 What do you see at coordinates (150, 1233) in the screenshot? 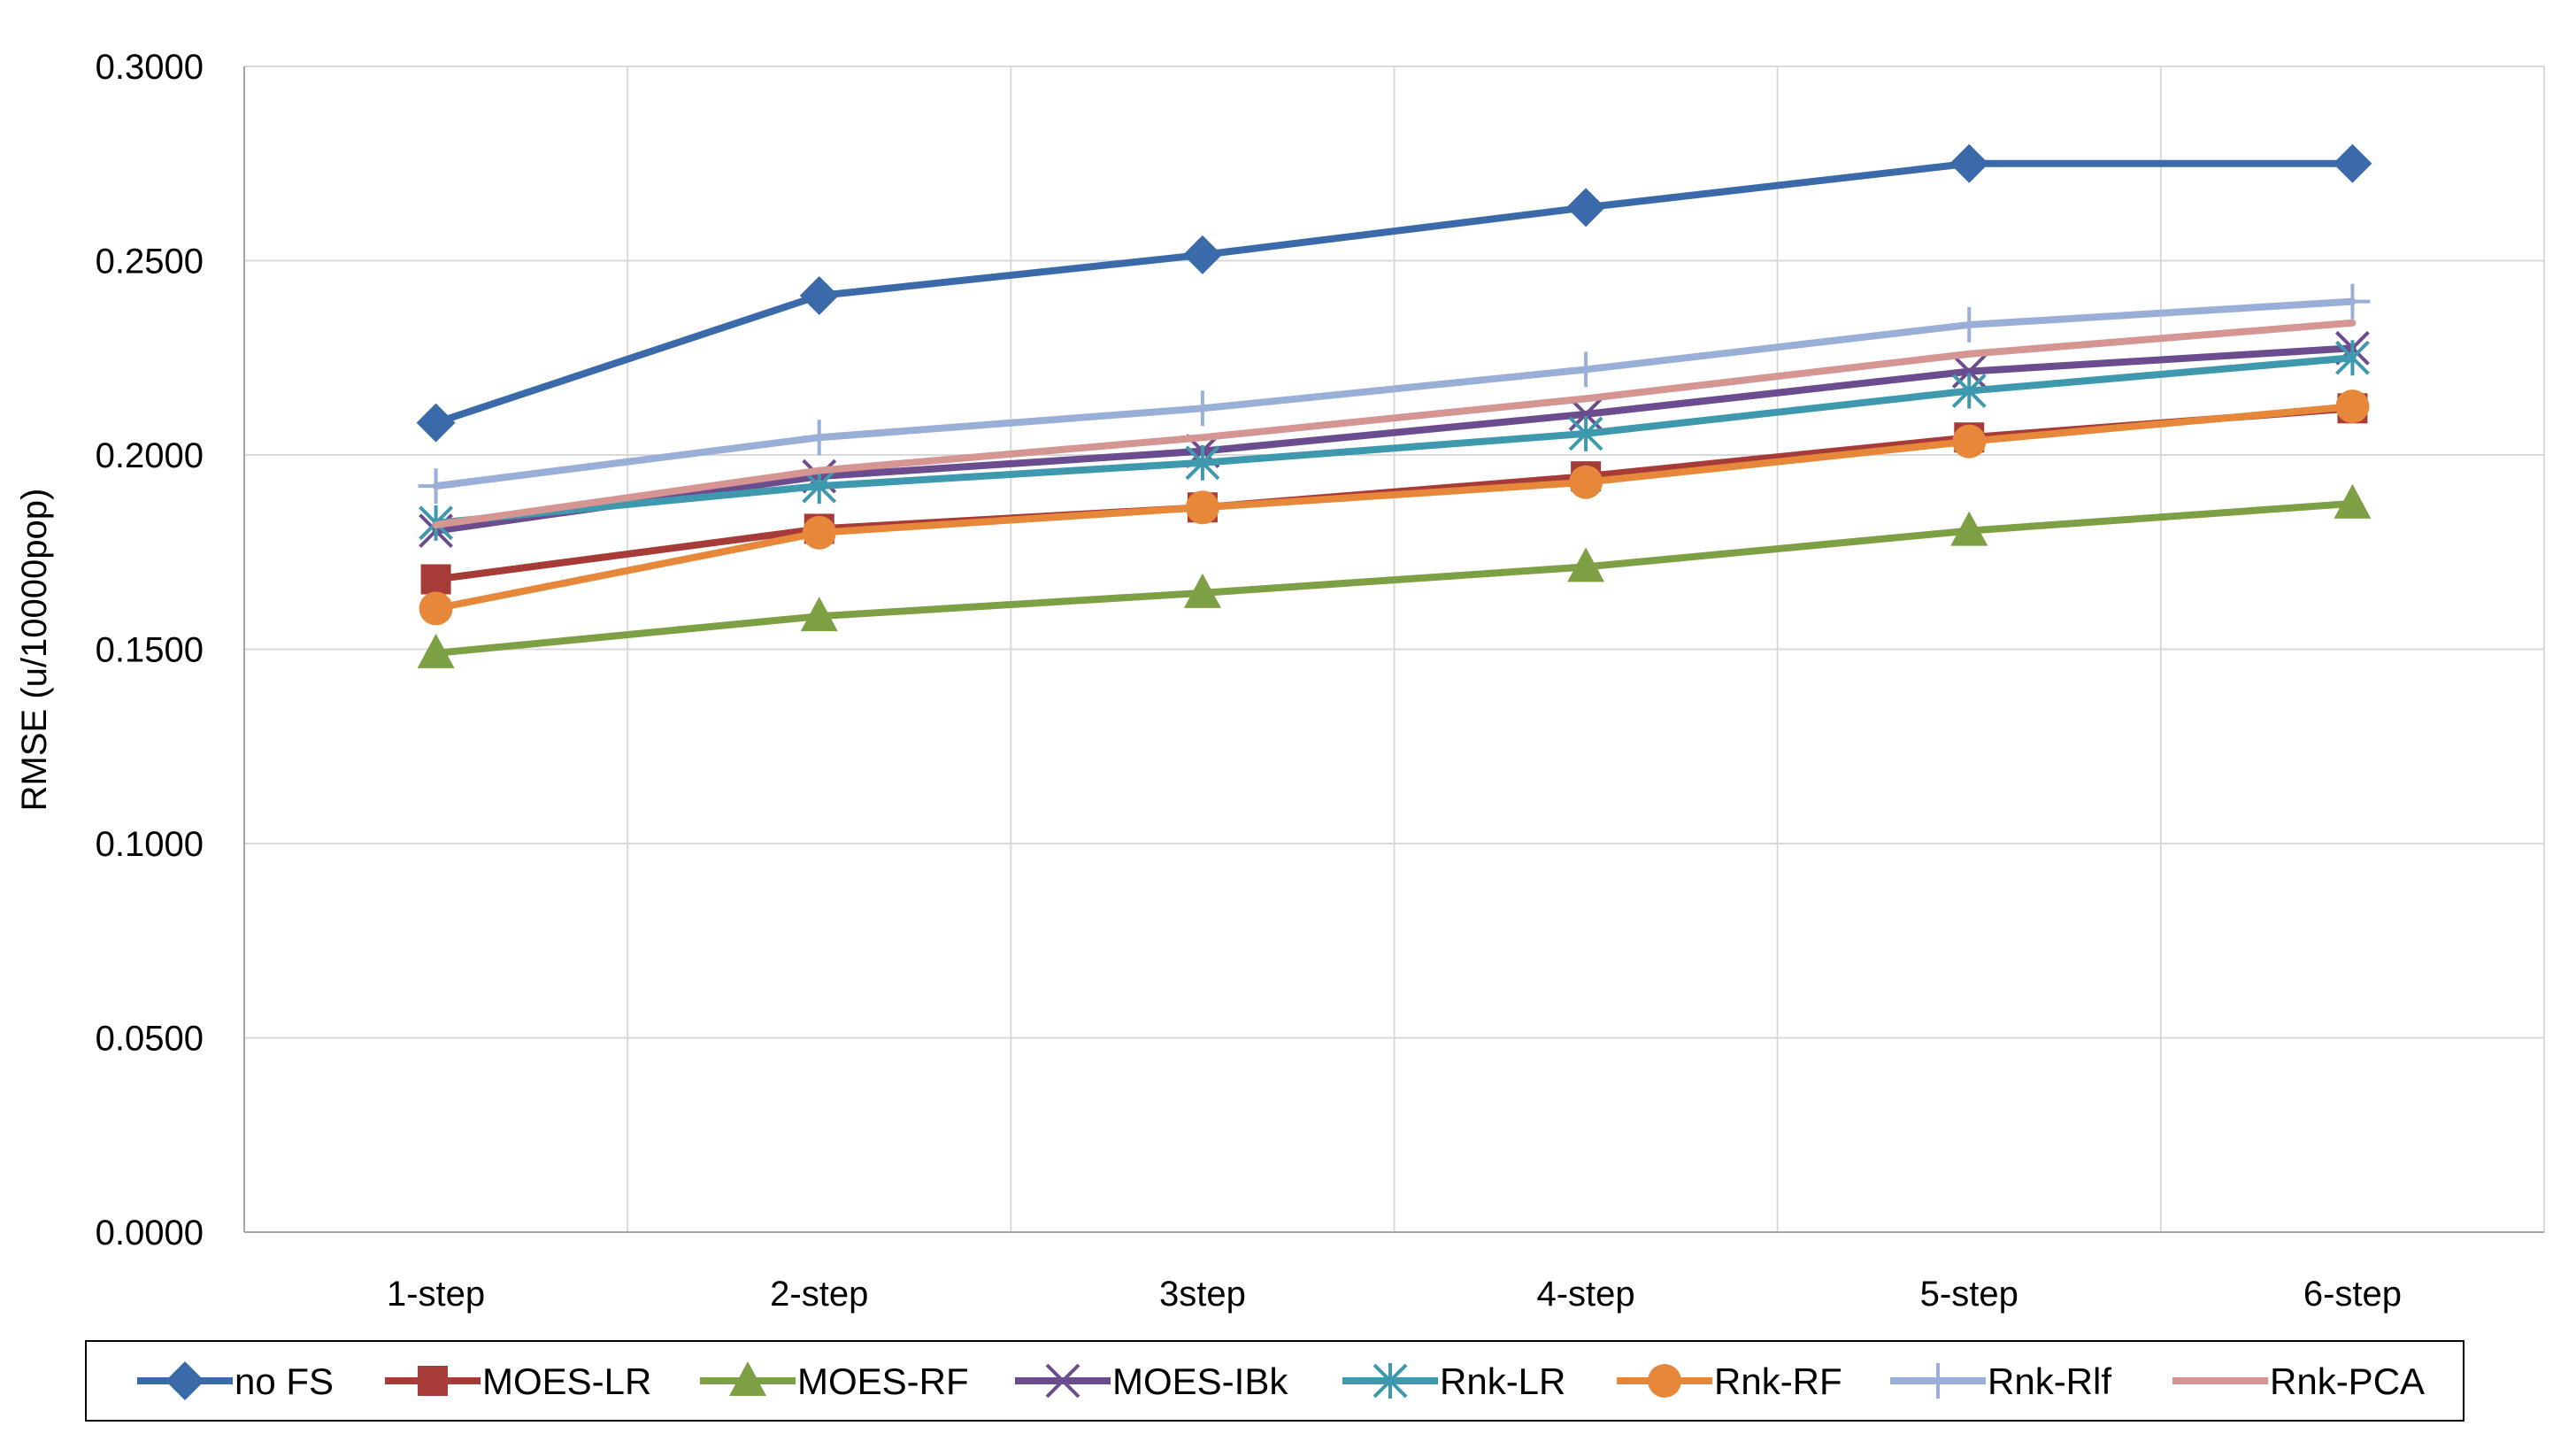
I see `y-tick-label: 0.0000` at bounding box center [150, 1233].